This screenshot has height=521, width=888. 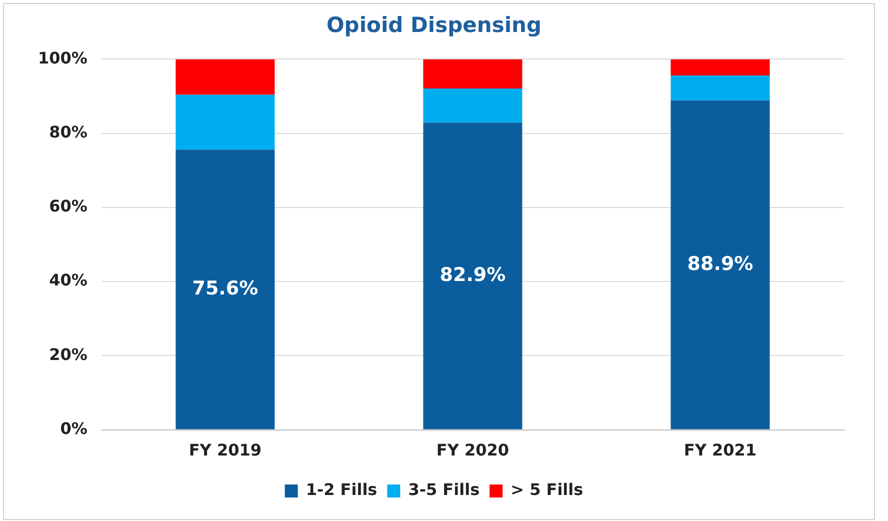 What do you see at coordinates (434, 25) in the screenshot?
I see `chart-title: Opioid Dispensing` at bounding box center [434, 25].